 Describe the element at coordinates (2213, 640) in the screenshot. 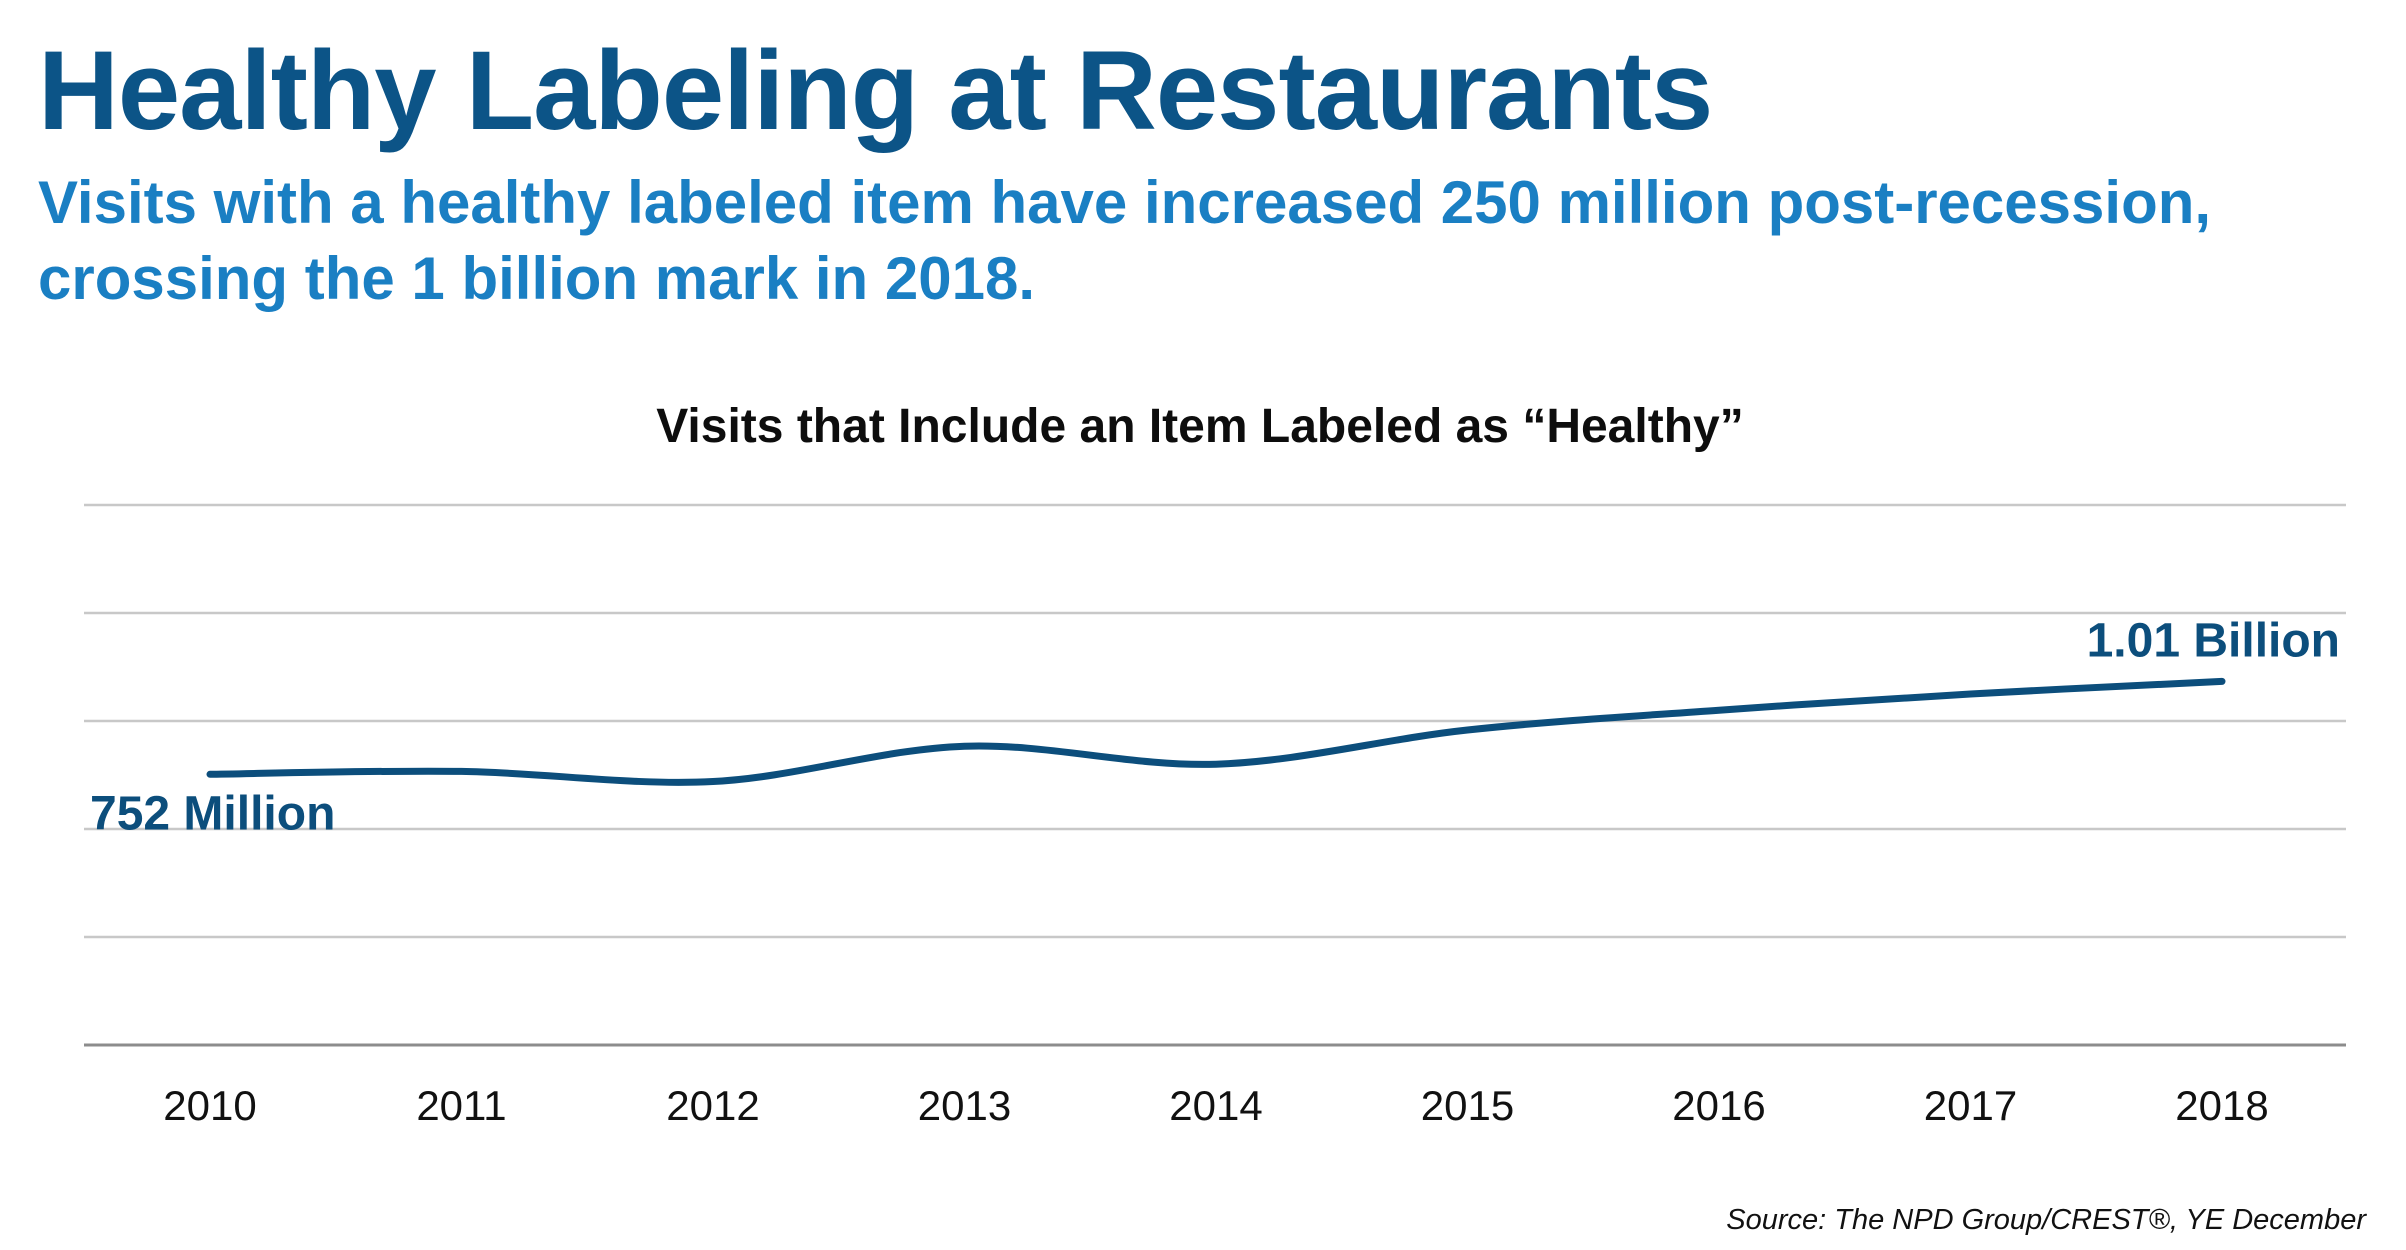

I see `data-label: 1.01 Billion` at that location.